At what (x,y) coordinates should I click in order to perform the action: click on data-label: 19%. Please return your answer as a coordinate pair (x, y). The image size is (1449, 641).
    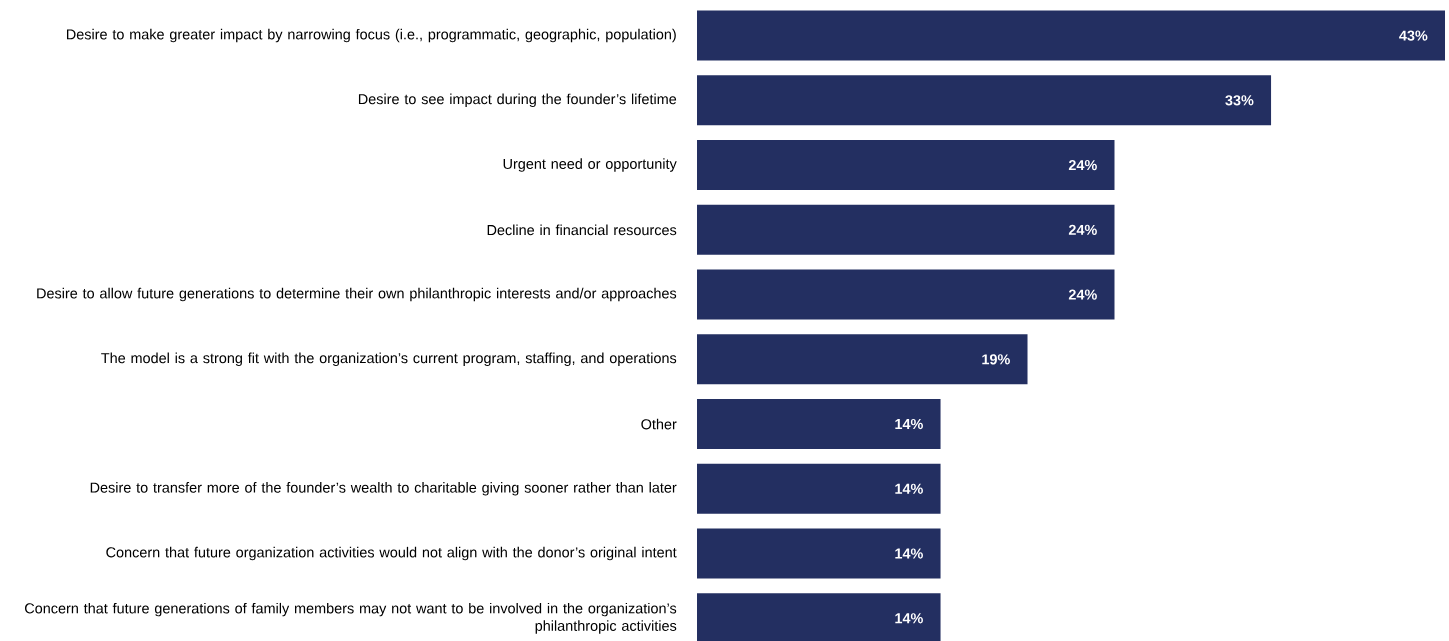
    Looking at the image, I should click on (996, 359).